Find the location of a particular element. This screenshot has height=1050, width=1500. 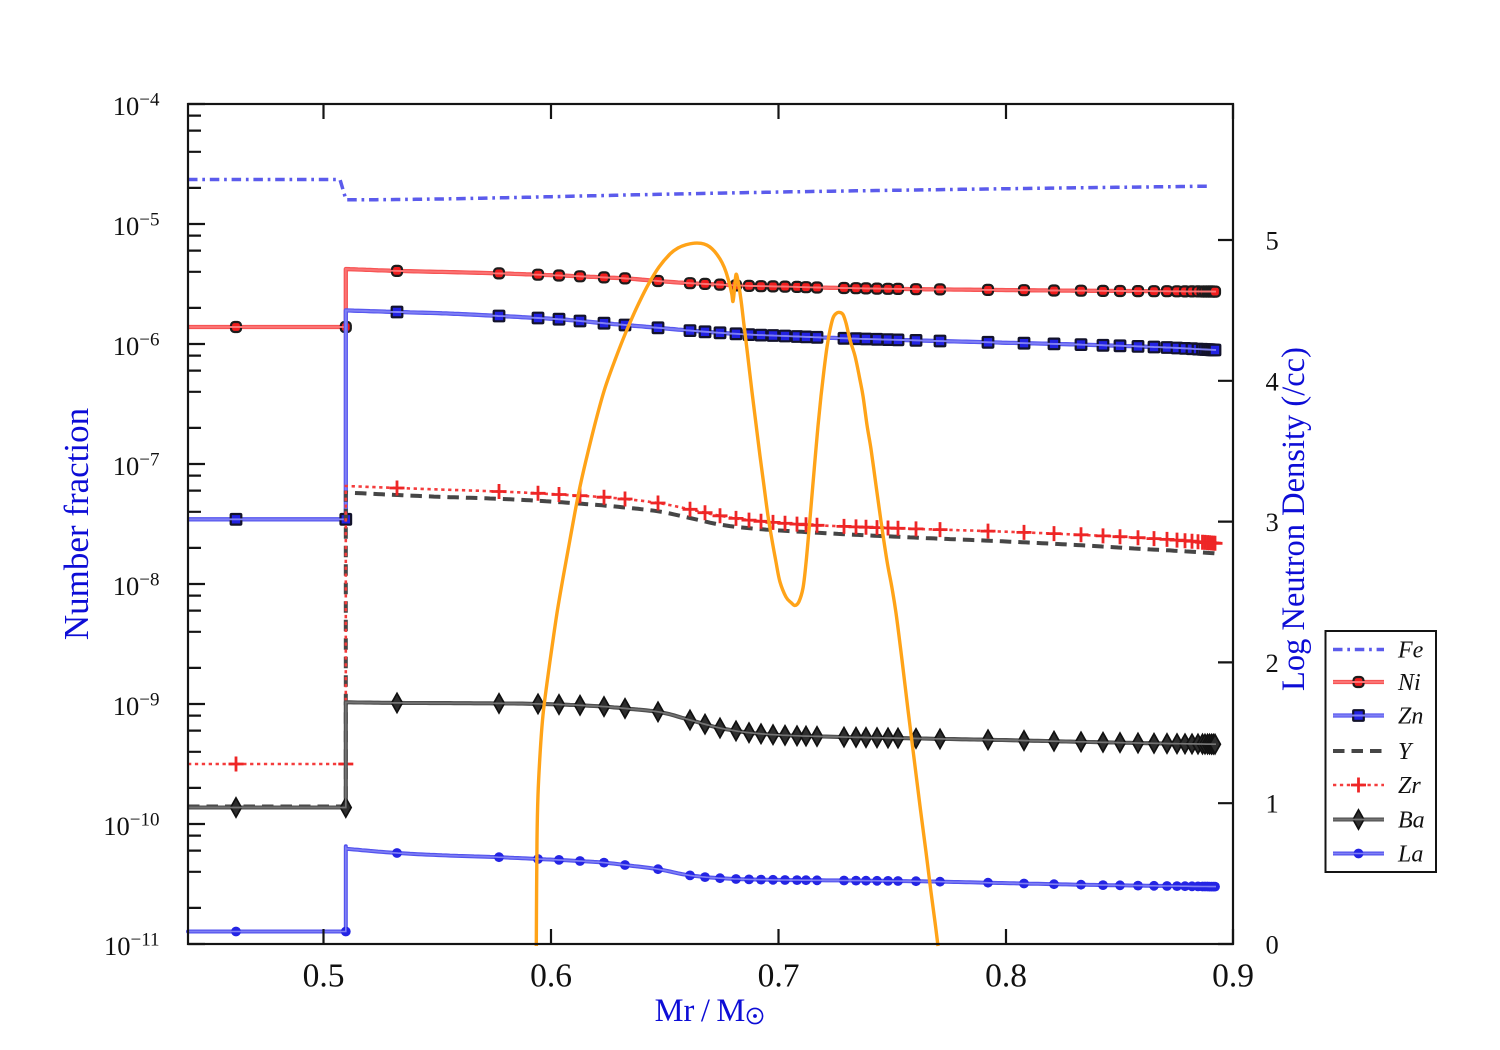

svg-text: 10⁻¹⁰ is located at coordinates (131, 826).